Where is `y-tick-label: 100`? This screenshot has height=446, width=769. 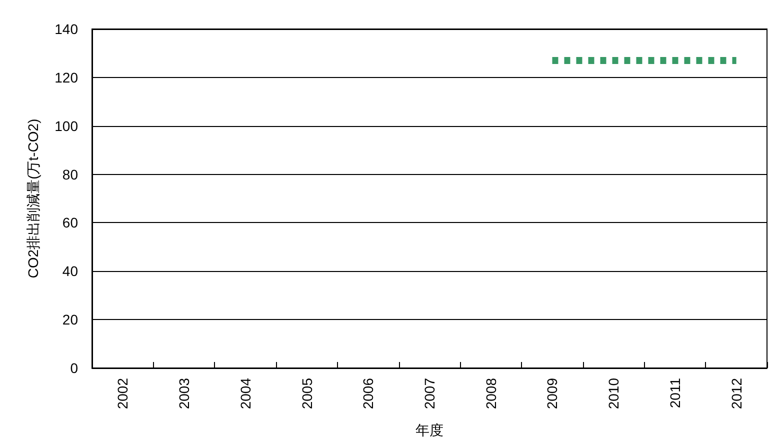
y-tick-label: 100 is located at coordinates (66, 126).